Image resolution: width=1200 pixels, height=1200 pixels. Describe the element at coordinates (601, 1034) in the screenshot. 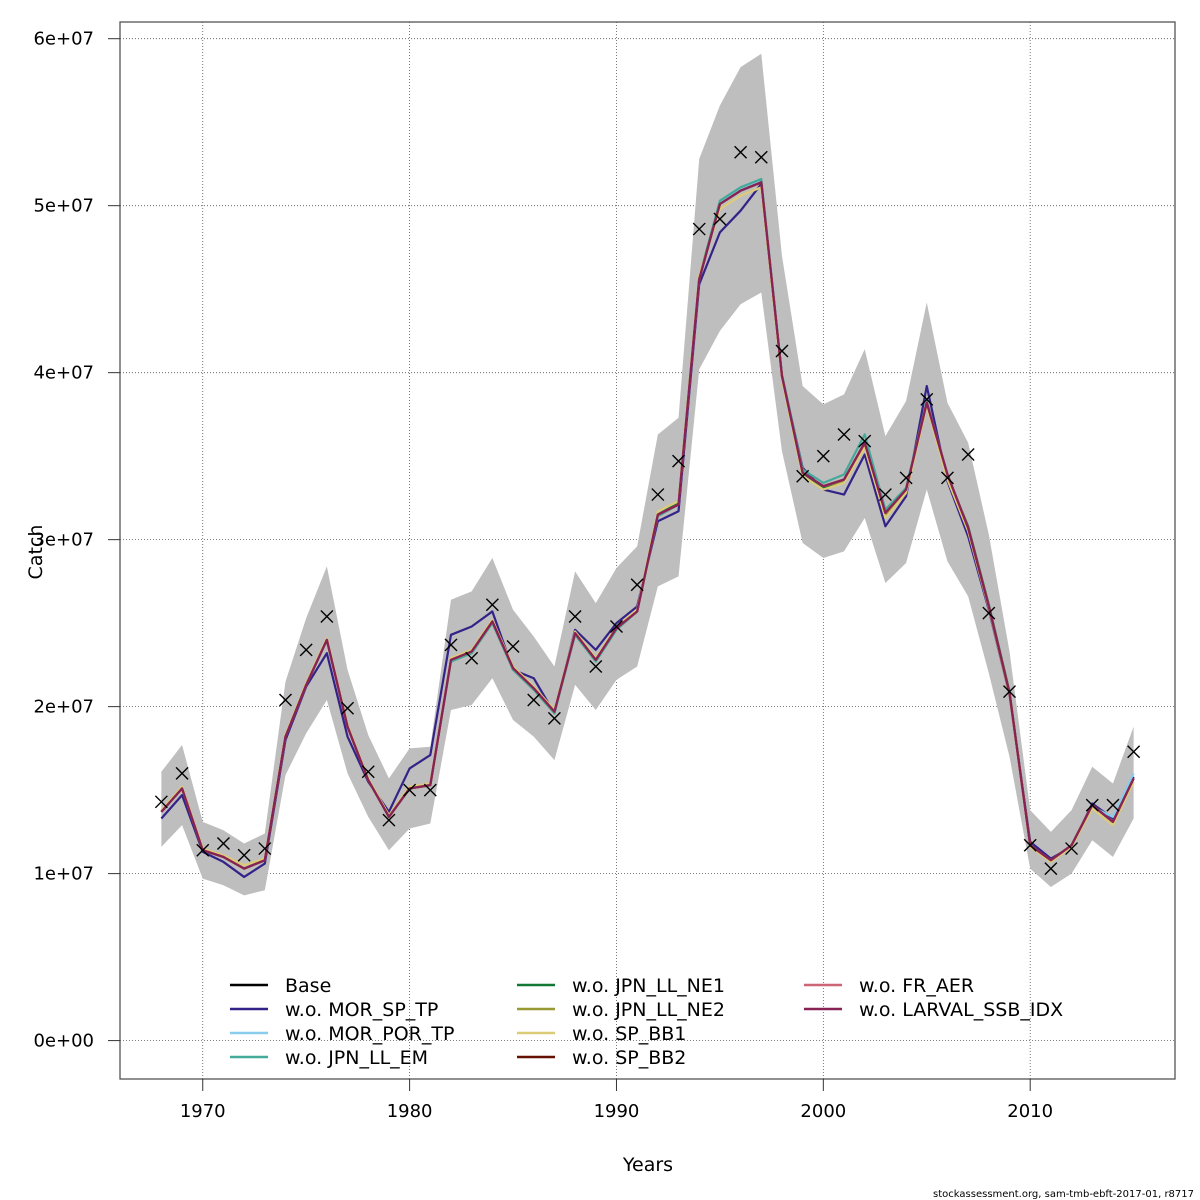

I see `legend-item: w.o. SP_BB1` at that location.